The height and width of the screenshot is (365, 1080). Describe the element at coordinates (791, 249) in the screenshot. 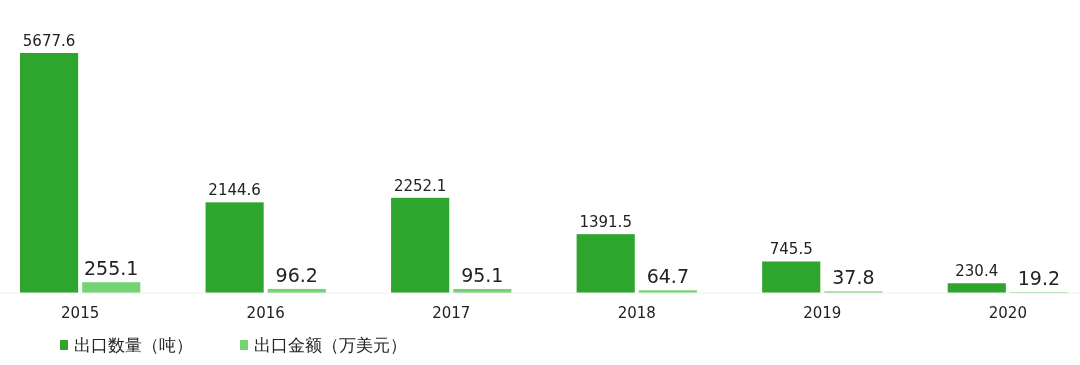

I see `data-label: 745.5` at that location.